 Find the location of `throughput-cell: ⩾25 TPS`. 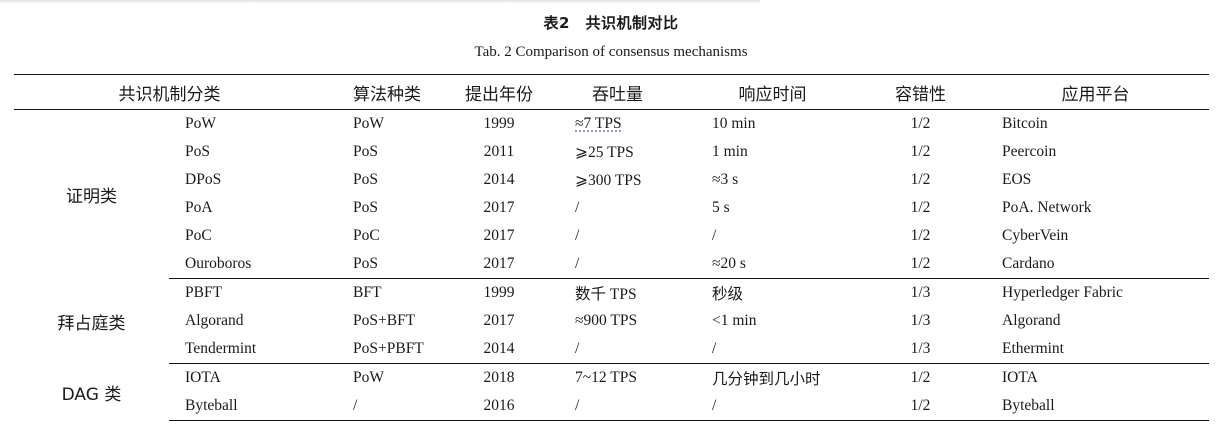

throughput-cell: ⩾25 TPS is located at coordinates (617, 152).